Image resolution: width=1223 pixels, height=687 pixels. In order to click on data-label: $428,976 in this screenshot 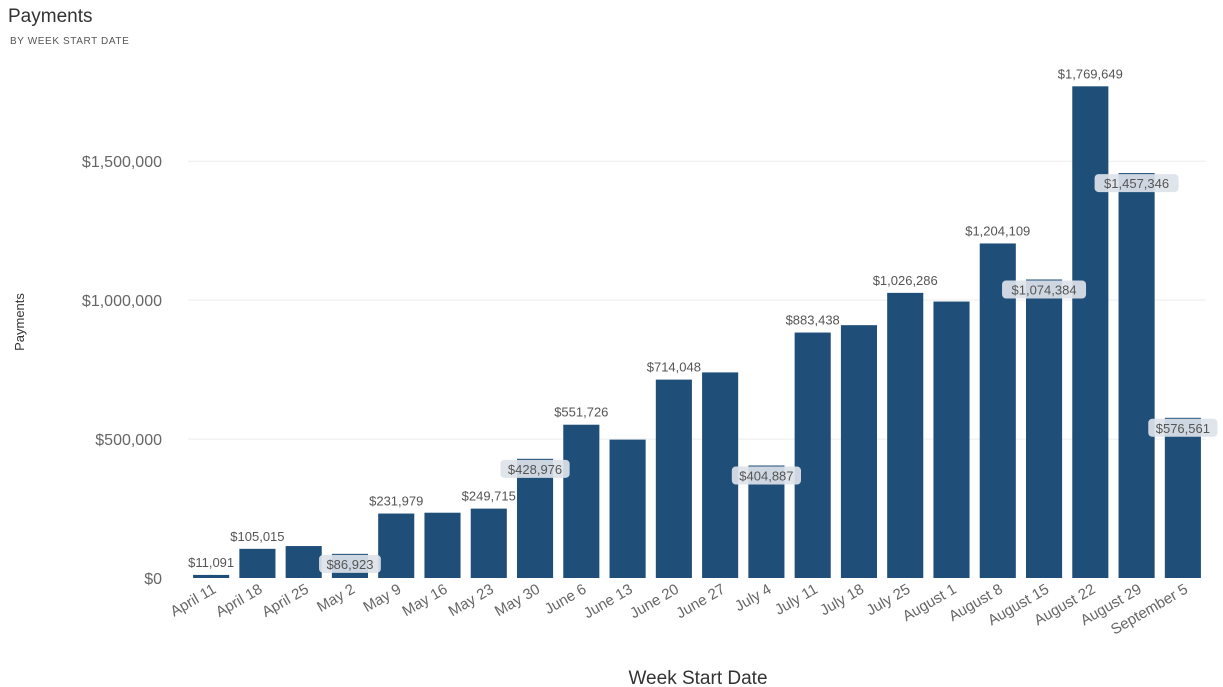, I will do `click(535, 469)`.